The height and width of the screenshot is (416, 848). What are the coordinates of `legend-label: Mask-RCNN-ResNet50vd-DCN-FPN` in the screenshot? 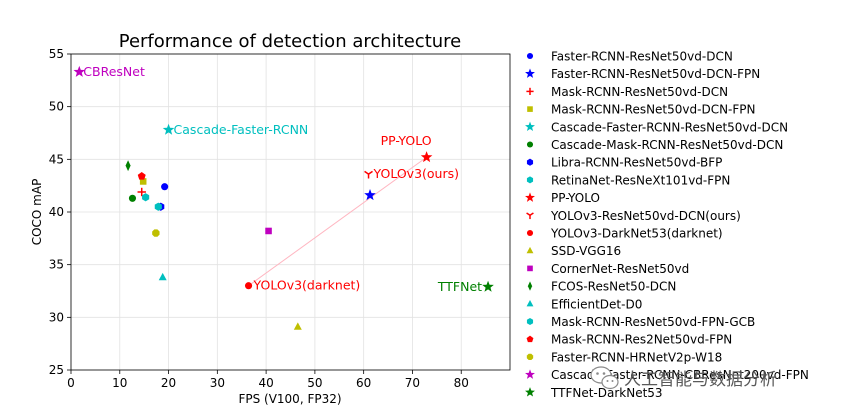 It's located at (653, 110).